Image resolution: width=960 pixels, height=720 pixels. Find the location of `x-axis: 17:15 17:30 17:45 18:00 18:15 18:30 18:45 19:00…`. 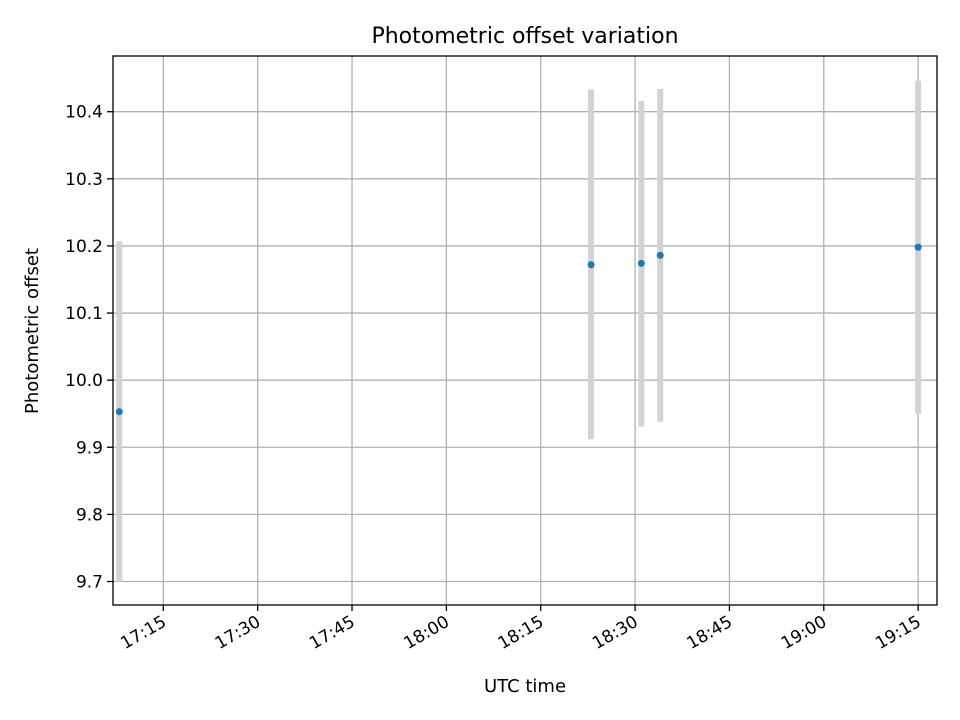

x-axis: 17:15 17:30 17:45 18:00 18:15 18:30 18:45 19:00… is located at coordinates (521, 629).